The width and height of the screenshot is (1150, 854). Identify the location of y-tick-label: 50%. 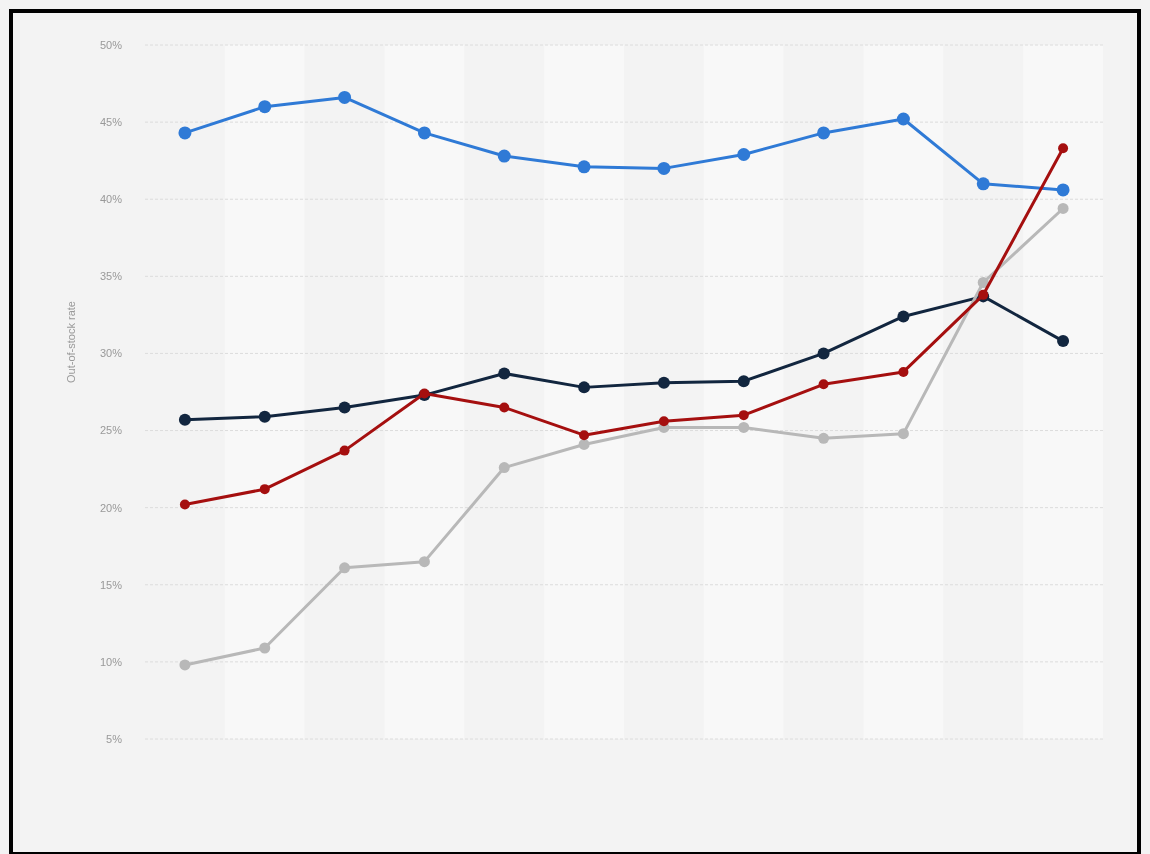
(111, 44).